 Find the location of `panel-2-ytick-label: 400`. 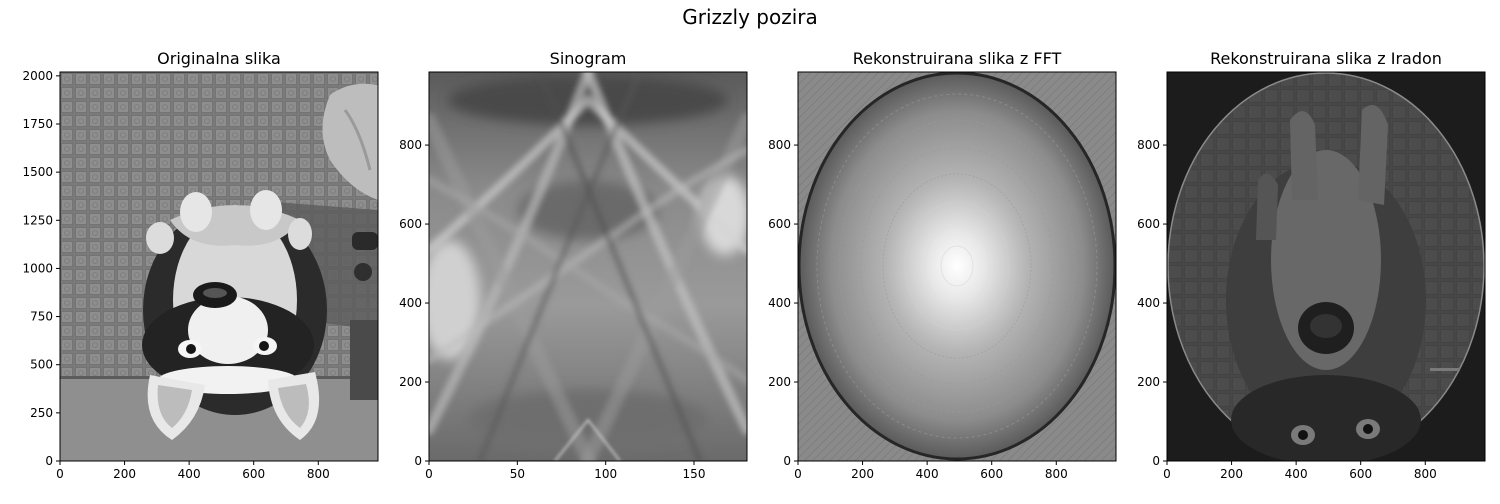

panel-2-ytick-label: 400 is located at coordinates (410, 303).